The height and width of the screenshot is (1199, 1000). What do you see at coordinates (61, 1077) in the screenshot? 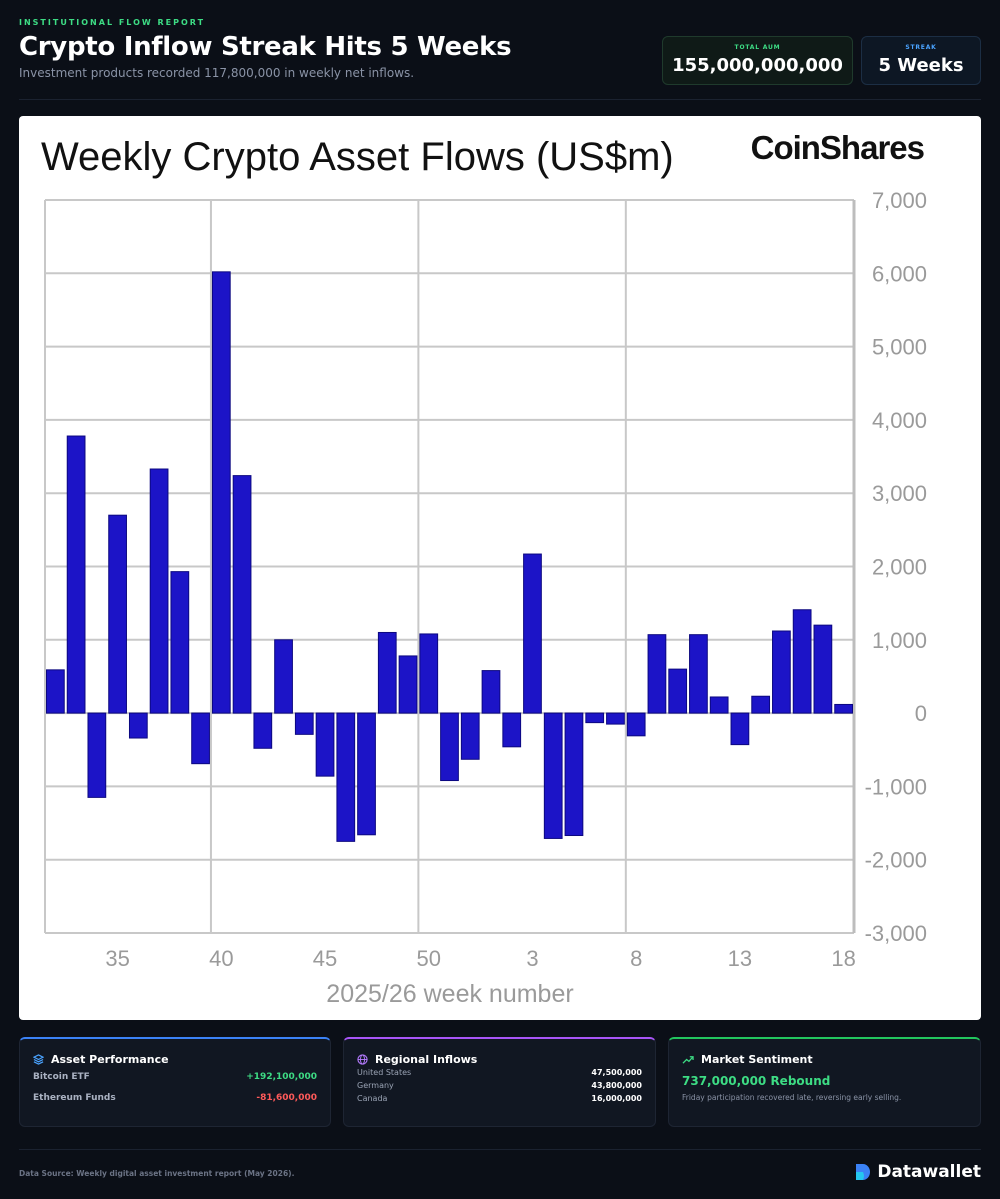
I see `asset-name: Bitcoin ETF` at bounding box center [61, 1077].